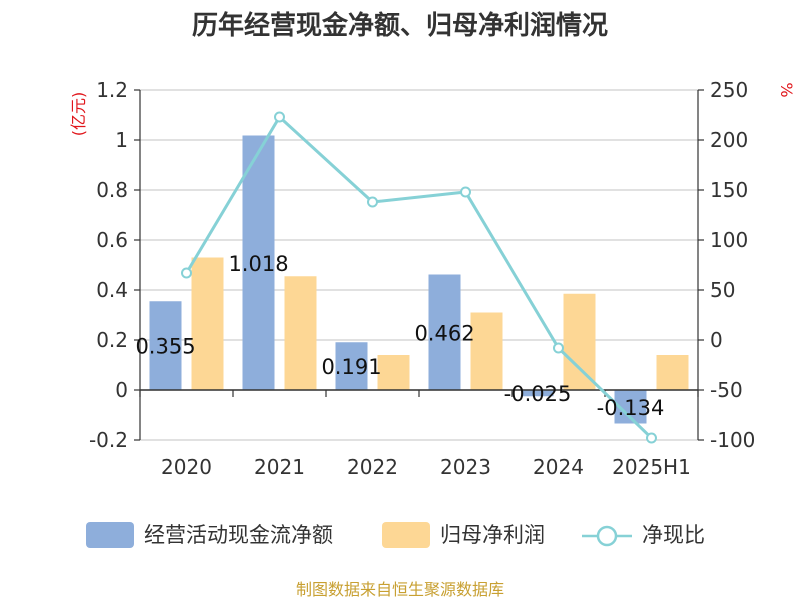 The width and height of the screenshot is (800, 600). What do you see at coordinates (78, 114) in the screenshot?
I see `left-axis-unit: (亿元)` at bounding box center [78, 114].